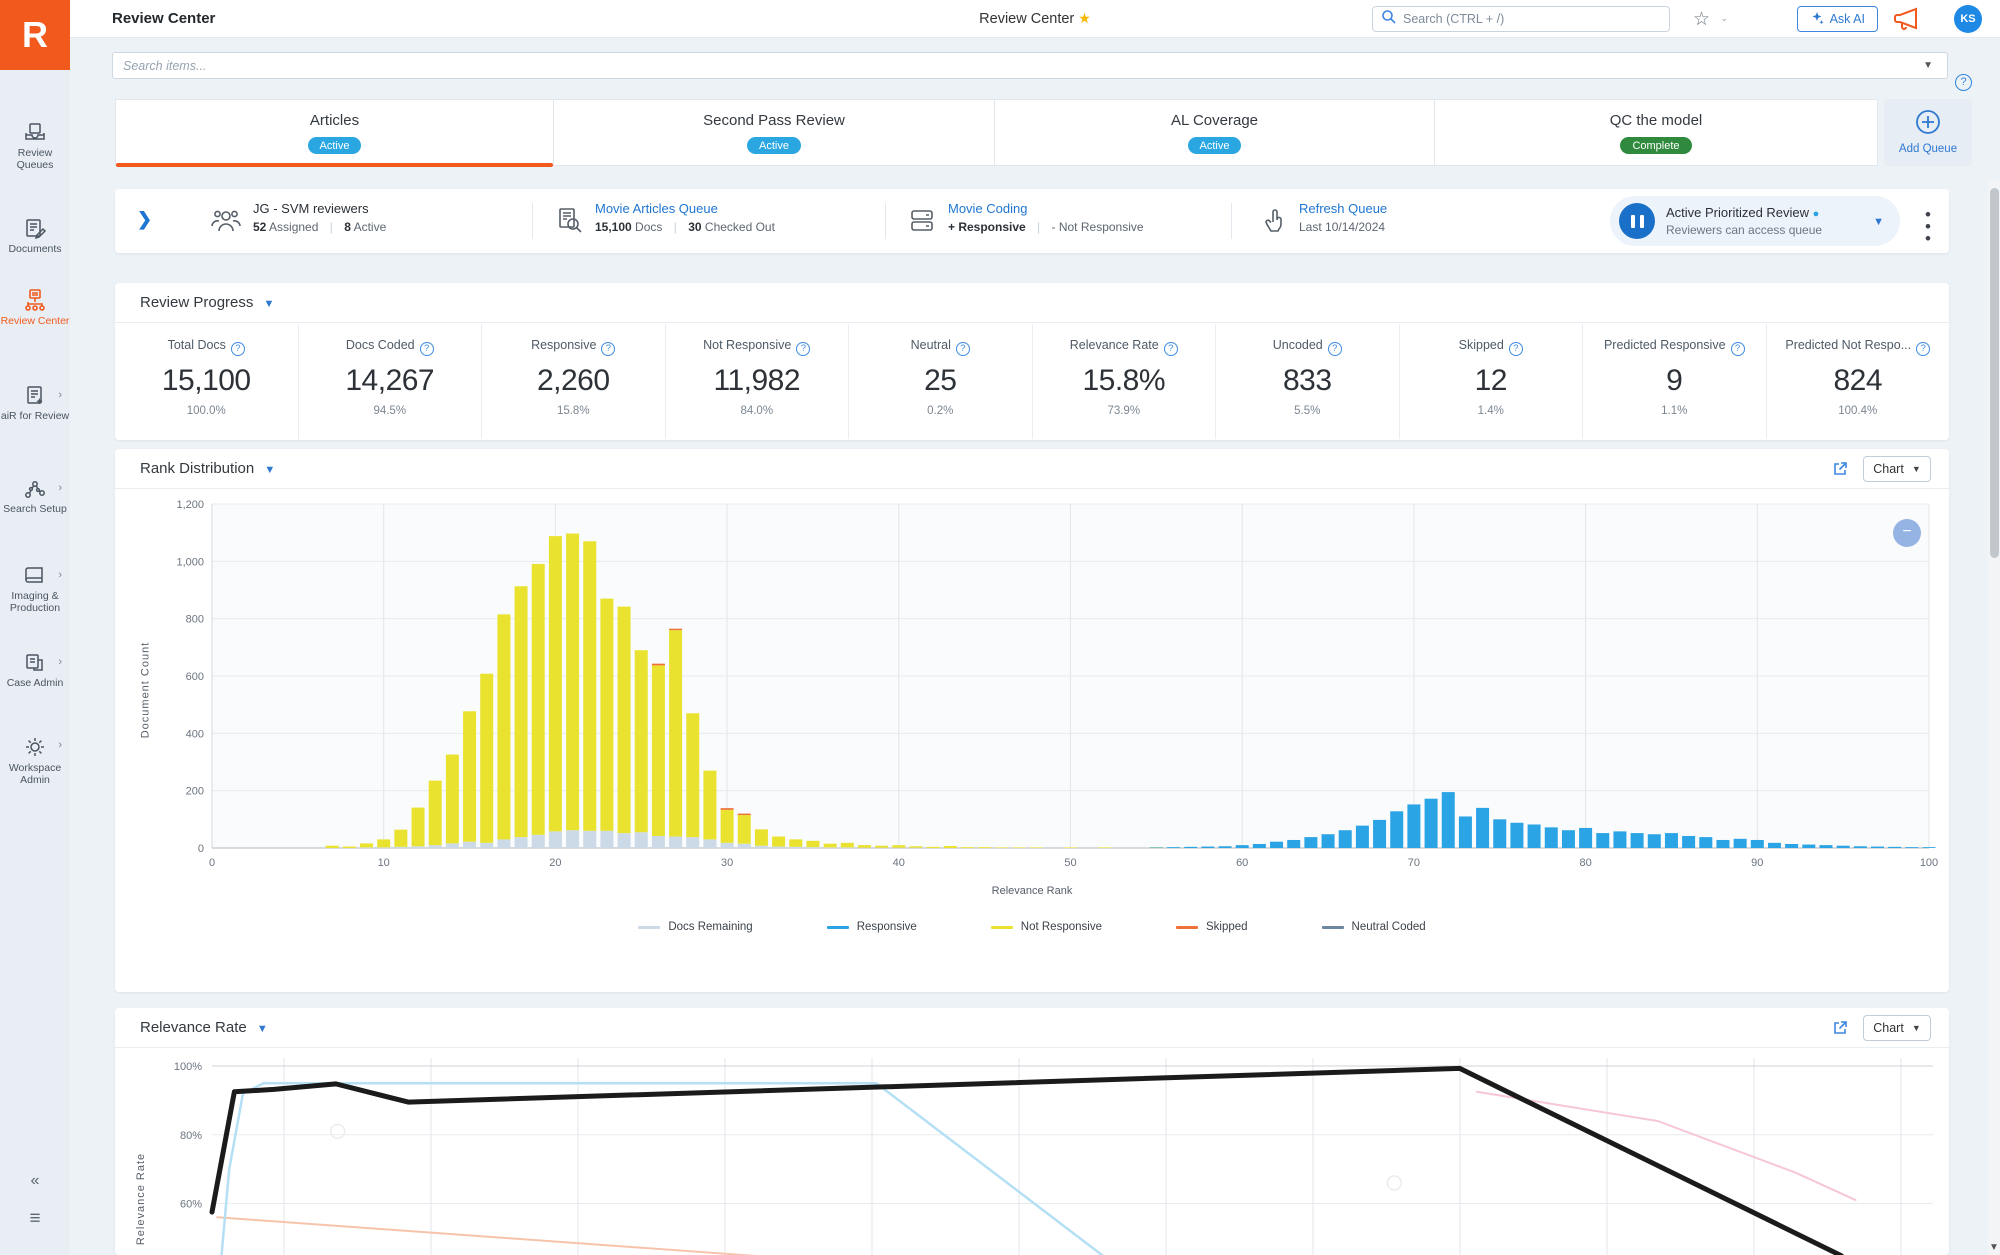  Describe the element at coordinates (1674, 381) in the screenshot. I see `stat-predicted-responsive: Predicted Responsive 9 1.1%` at that location.